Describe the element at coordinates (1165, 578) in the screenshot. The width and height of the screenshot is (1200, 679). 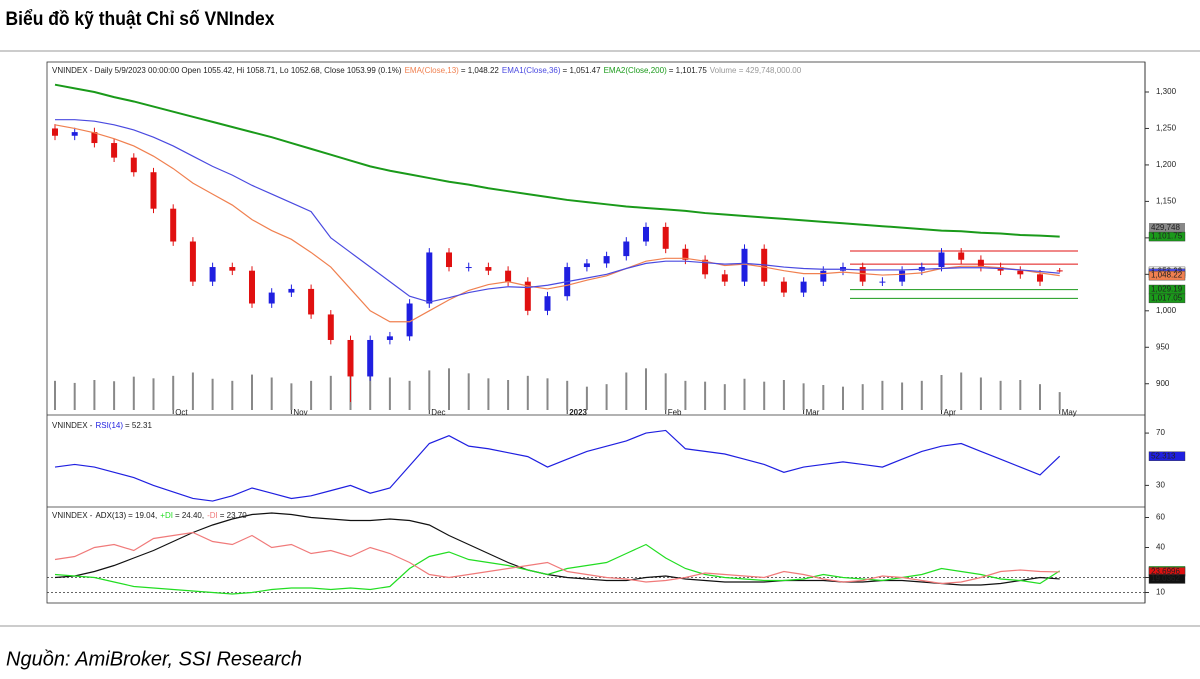
I see `value-tag: 19.0362` at that location.